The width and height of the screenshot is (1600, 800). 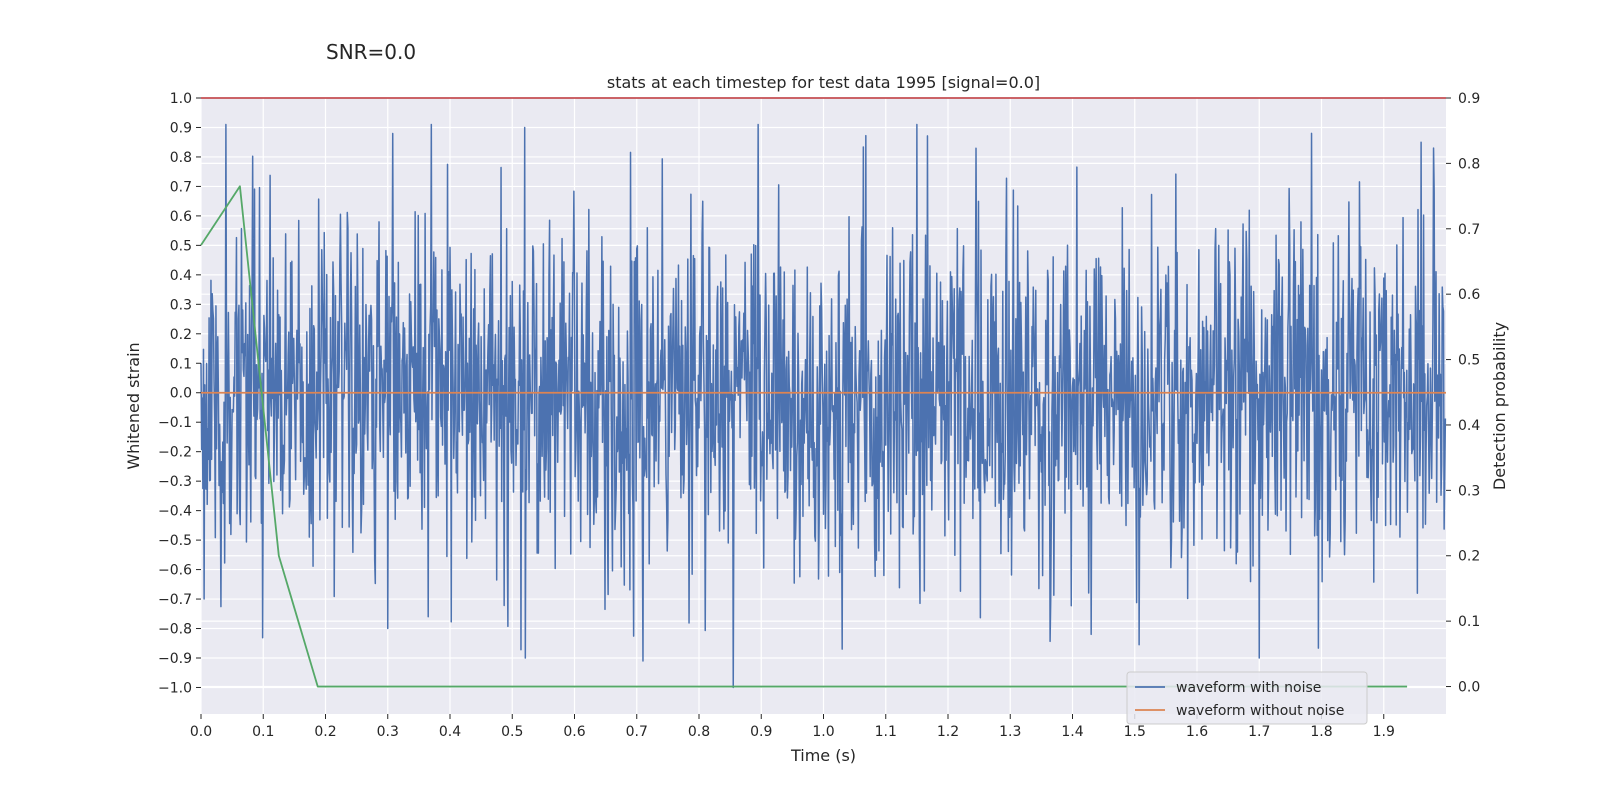 What do you see at coordinates (181, 158) in the screenshot?
I see `y-tick-label-2: 0.8` at bounding box center [181, 158].